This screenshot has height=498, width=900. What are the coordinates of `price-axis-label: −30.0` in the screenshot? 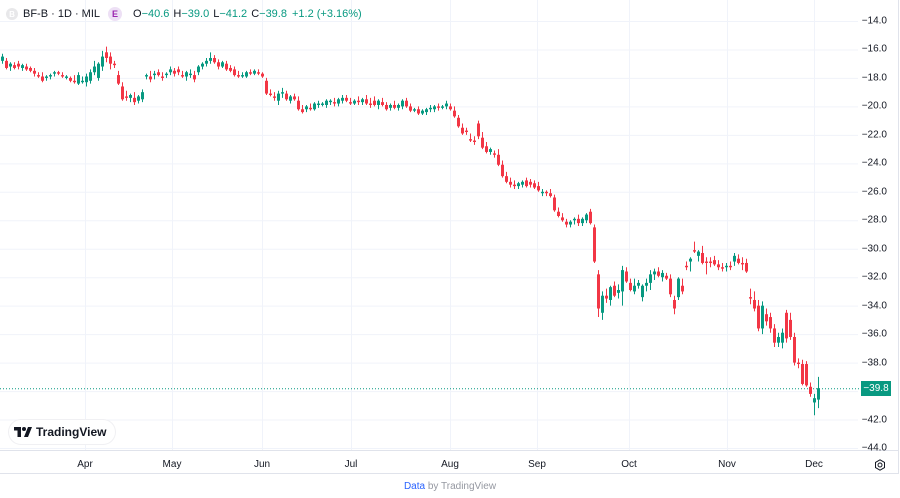 It's located at (874, 249).